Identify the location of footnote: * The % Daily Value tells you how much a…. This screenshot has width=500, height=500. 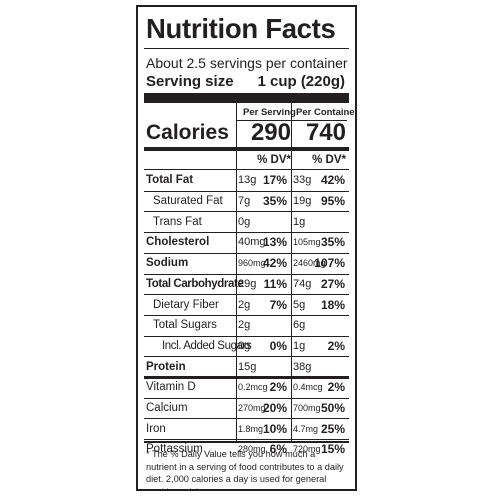
(245, 469).